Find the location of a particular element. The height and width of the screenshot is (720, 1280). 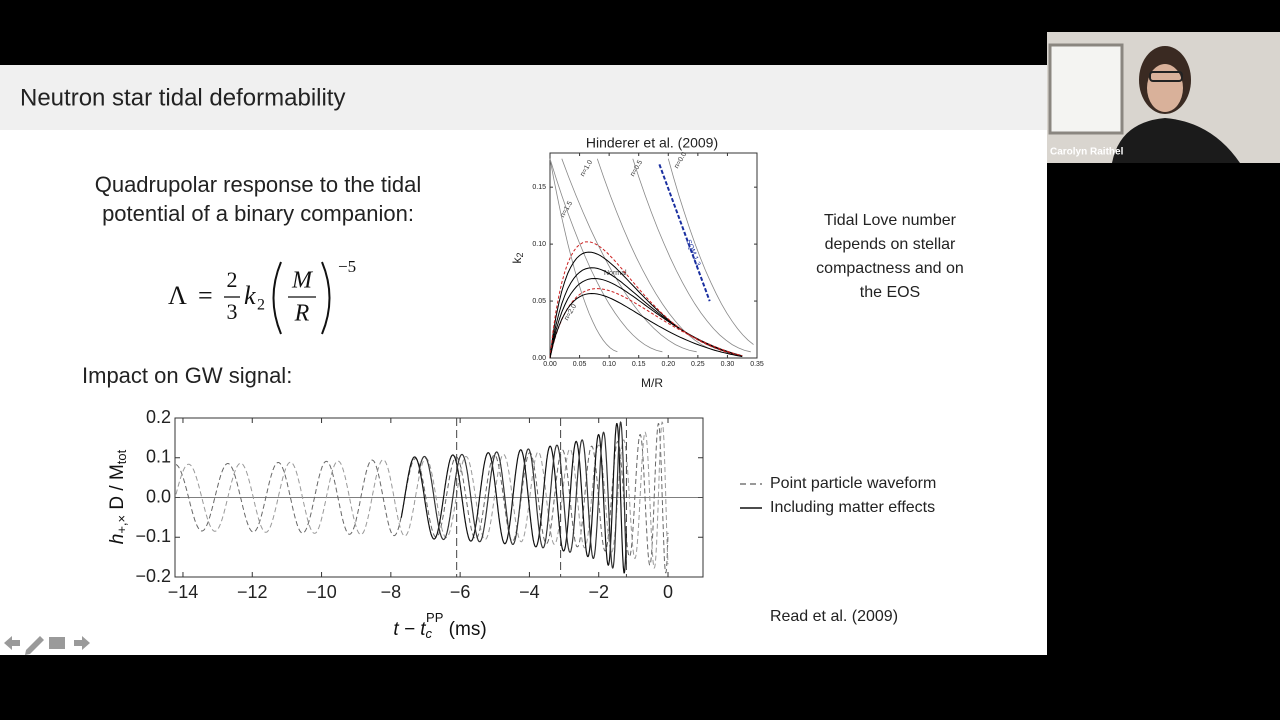

title-bar is located at coordinates (523, 97).